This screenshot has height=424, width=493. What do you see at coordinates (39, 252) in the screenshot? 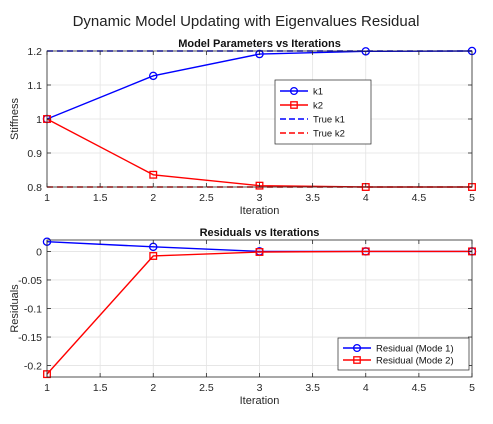
I see `y-tick-label: 0` at bounding box center [39, 252].